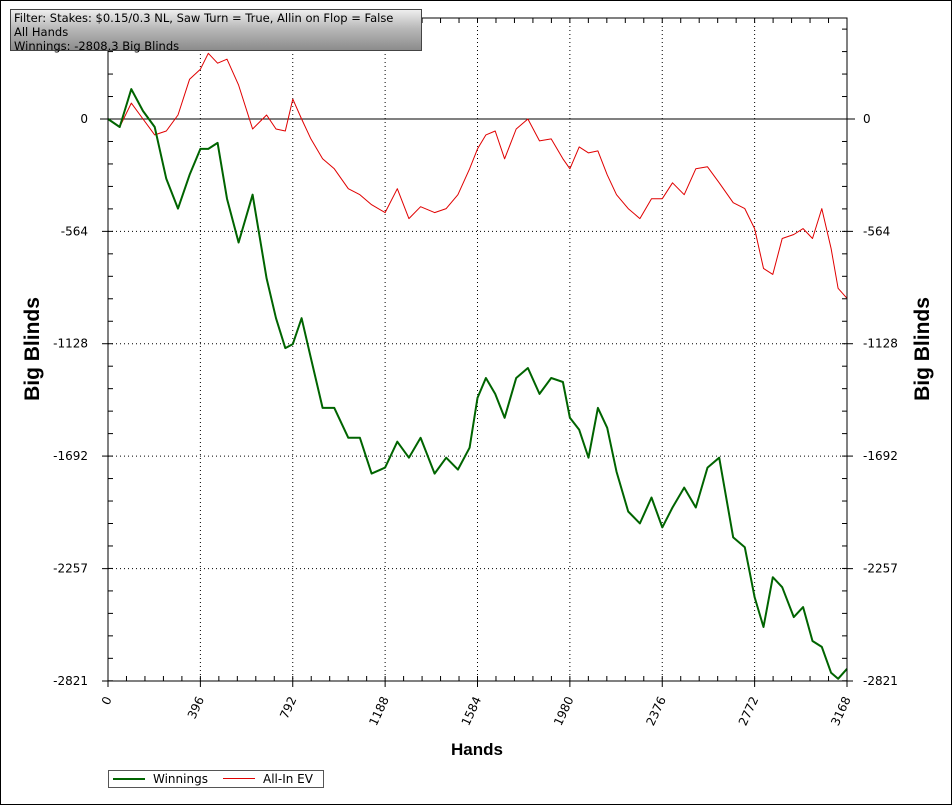 Image resolution: width=952 pixels, height=805 pixels. What do you see at coordinates (216, 779) in the screenshot?
I see `legend: Winnings All-In EV` at bounding box center [216, 779].